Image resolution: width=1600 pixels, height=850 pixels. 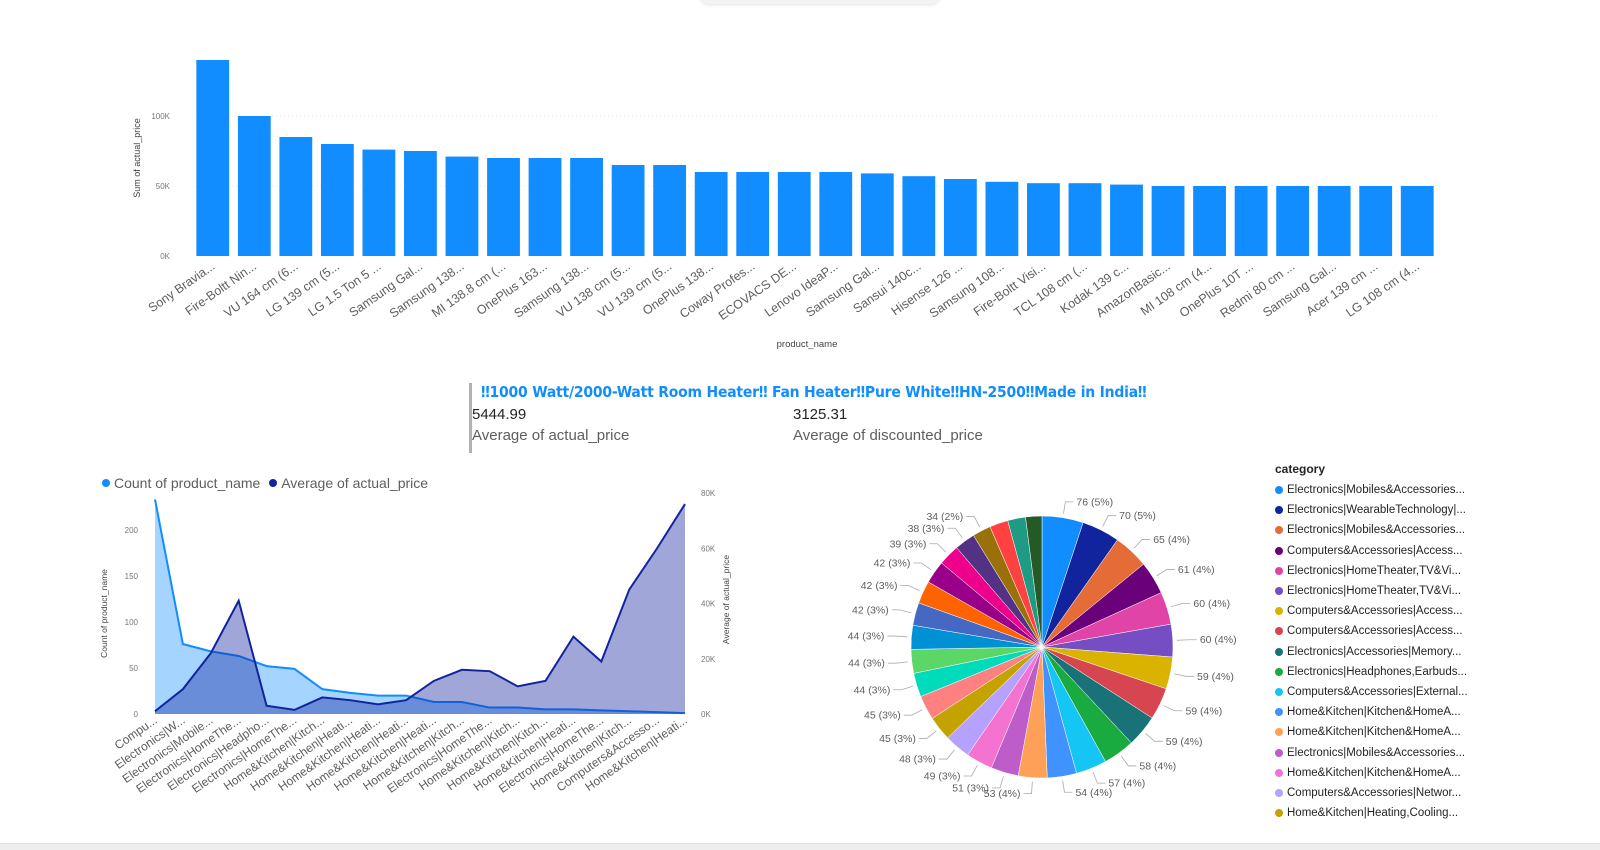 What do you see at coordinates (1157, 766) in the screenshot?
I see `pie-data-label: 58 (4%)` at bounding box center [1157, 766].